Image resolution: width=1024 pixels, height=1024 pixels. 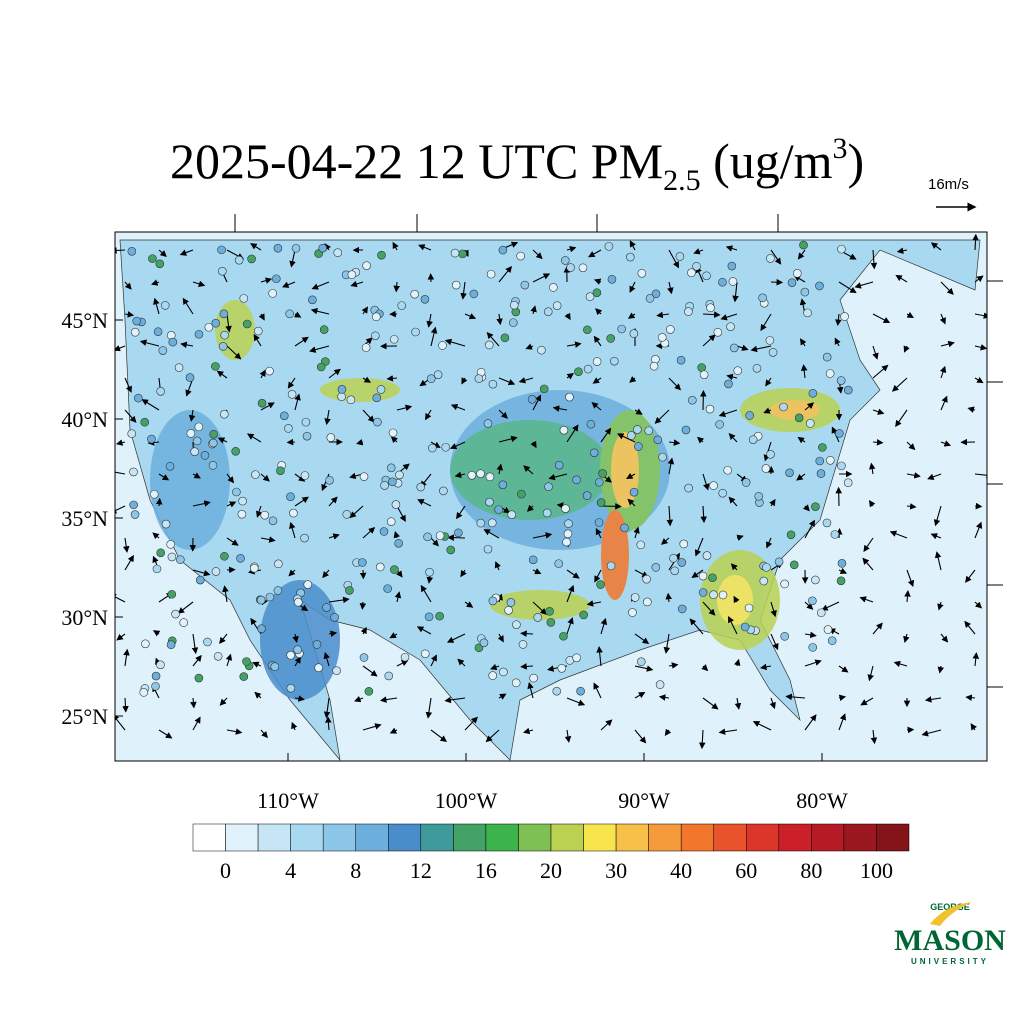 What do you see at coordinates (767, 161) in the screenshot?
I see `title-unit: (ug/m` at bounding box center [767, 161].